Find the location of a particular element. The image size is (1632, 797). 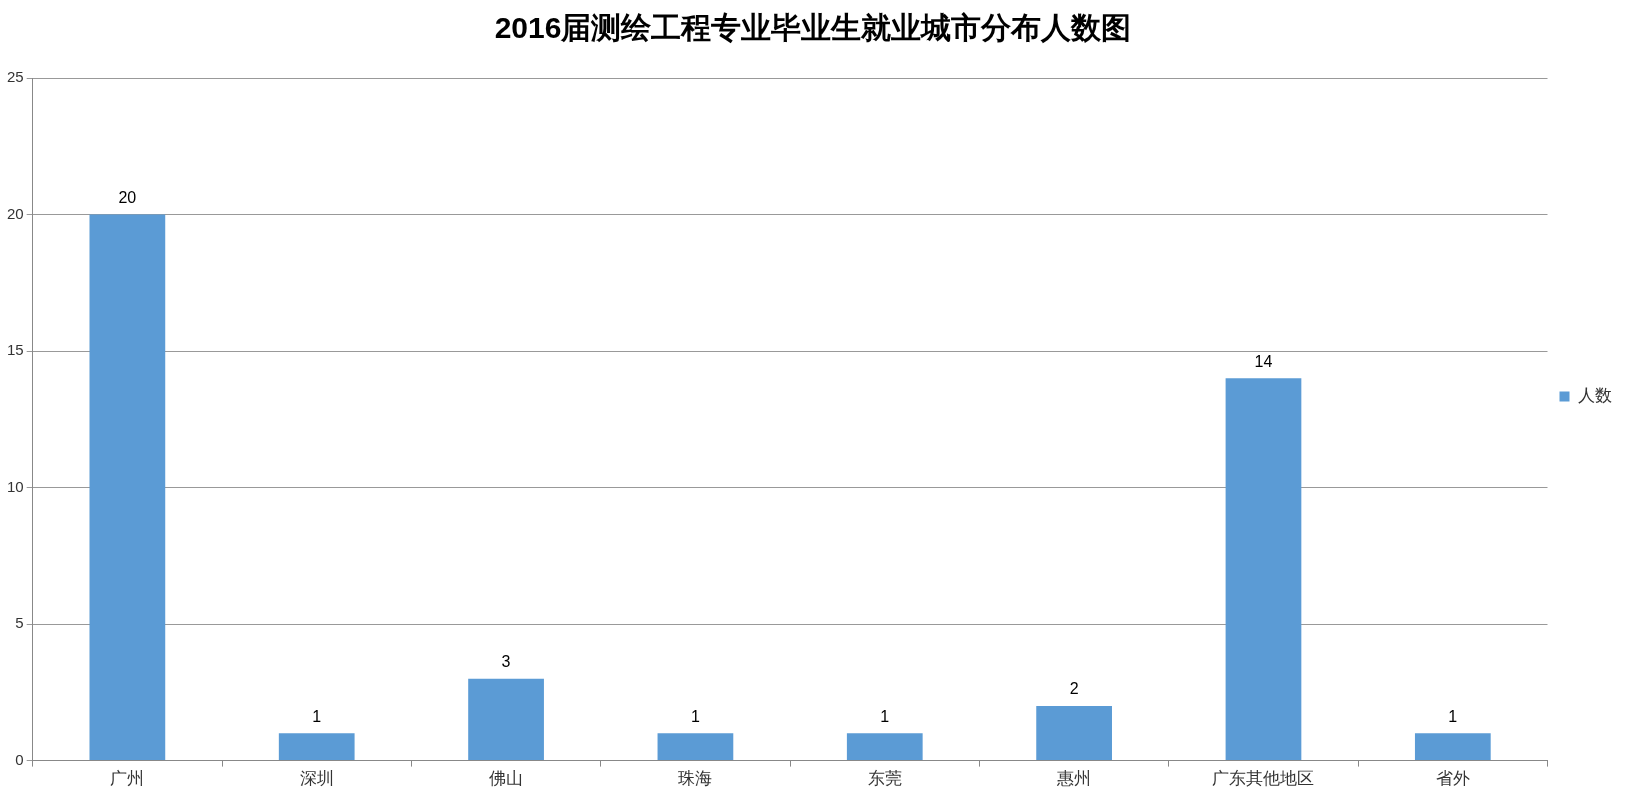

x-tick-label: 深圳 is located at coordinates (316, 779).